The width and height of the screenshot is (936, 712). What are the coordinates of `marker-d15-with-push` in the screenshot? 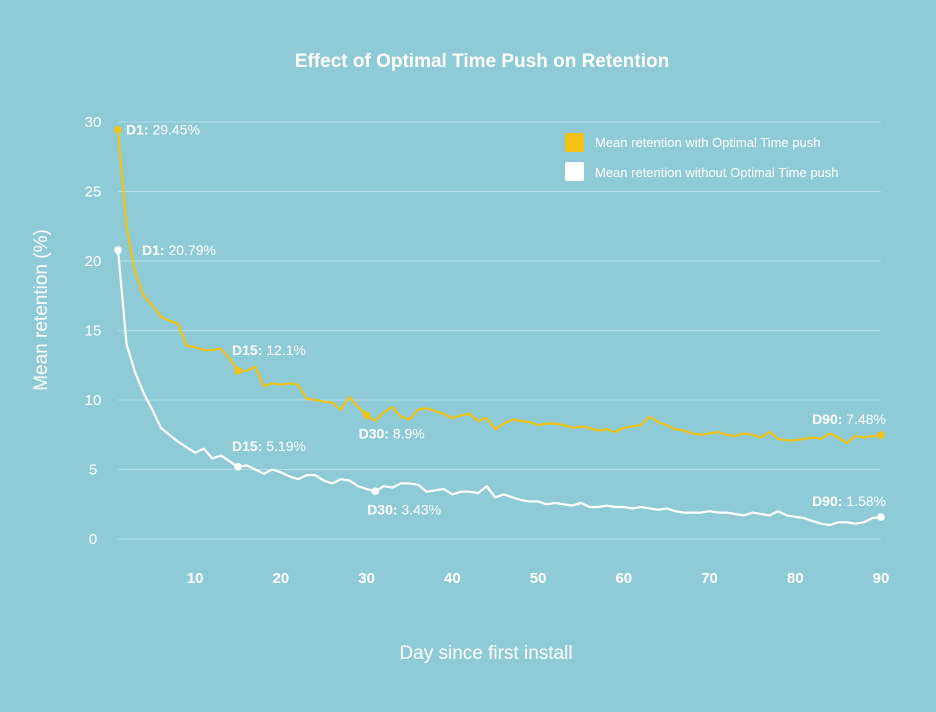 It's located at (238, 371).